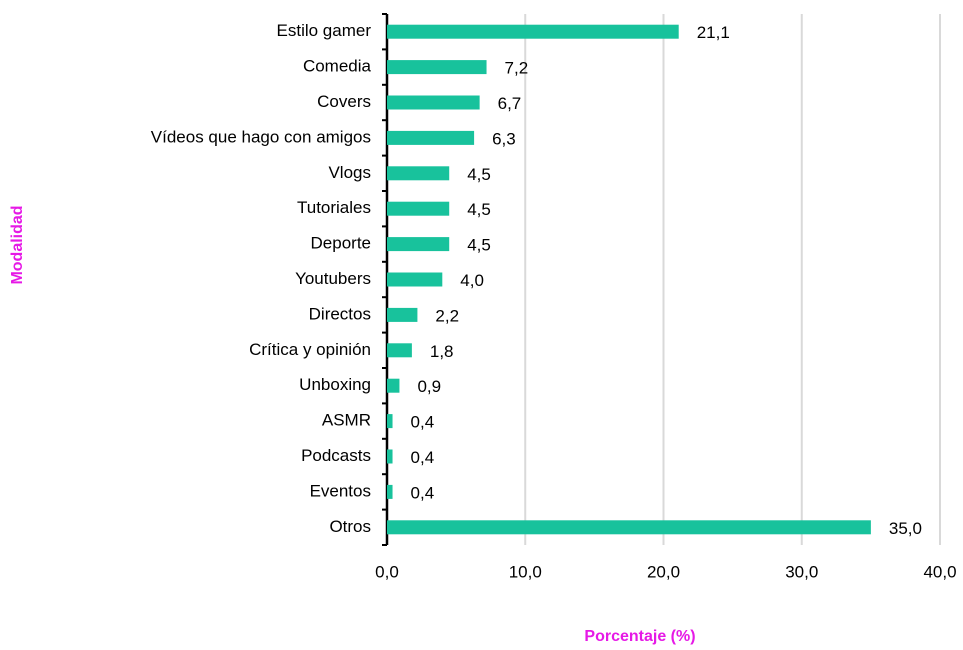  What do you see at coordinates (447, 315) in the screenshot?
I see `value-label: 2,2` at bounding box center [447, 315].